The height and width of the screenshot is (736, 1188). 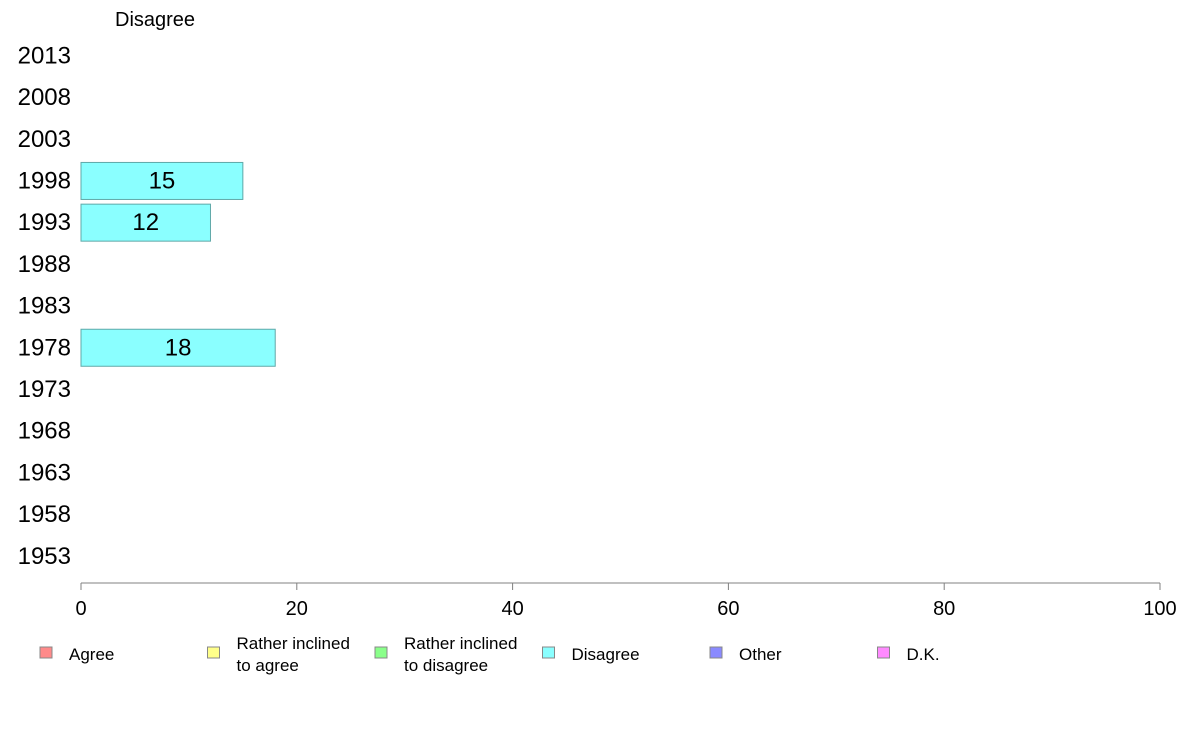 I want to click on category-label: 1983, so click(x=44, y=306).